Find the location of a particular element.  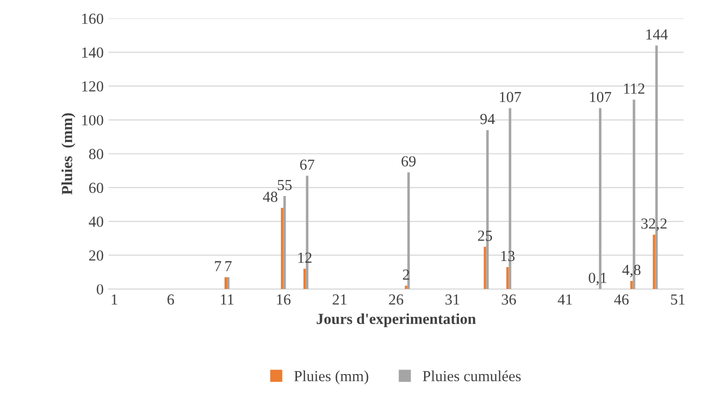

data-label: 48 is located at coordinates (270, 197).